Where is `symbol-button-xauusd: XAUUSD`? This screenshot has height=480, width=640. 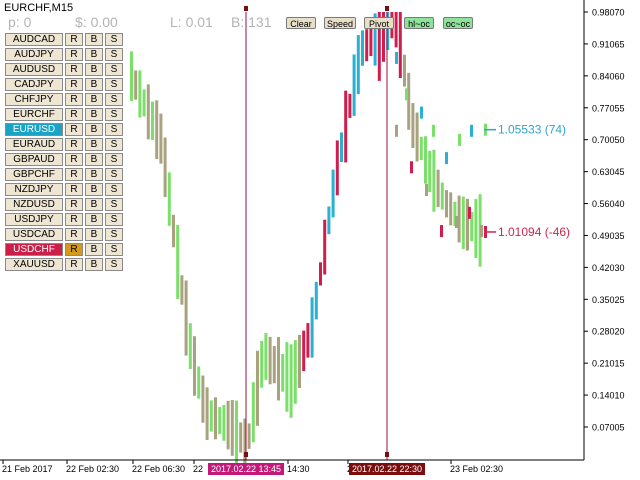
symbol-button-xauusd: XAUUSD is located at coordinates (34, 264).